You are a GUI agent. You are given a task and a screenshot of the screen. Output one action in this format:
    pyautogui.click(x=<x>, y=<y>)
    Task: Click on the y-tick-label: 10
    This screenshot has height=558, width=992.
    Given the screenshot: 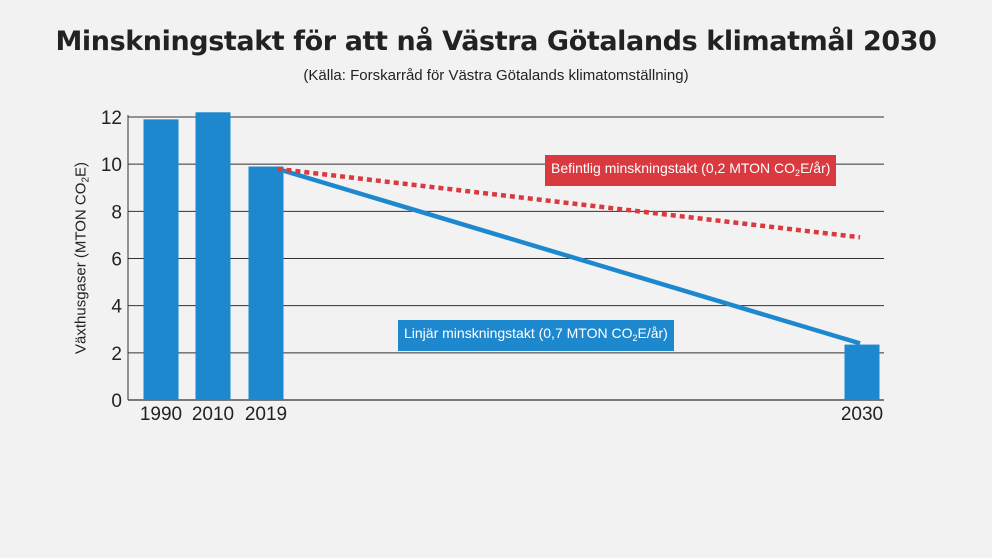 What is the action you would take?
    pyautogui.click(x=111, y=165)
    